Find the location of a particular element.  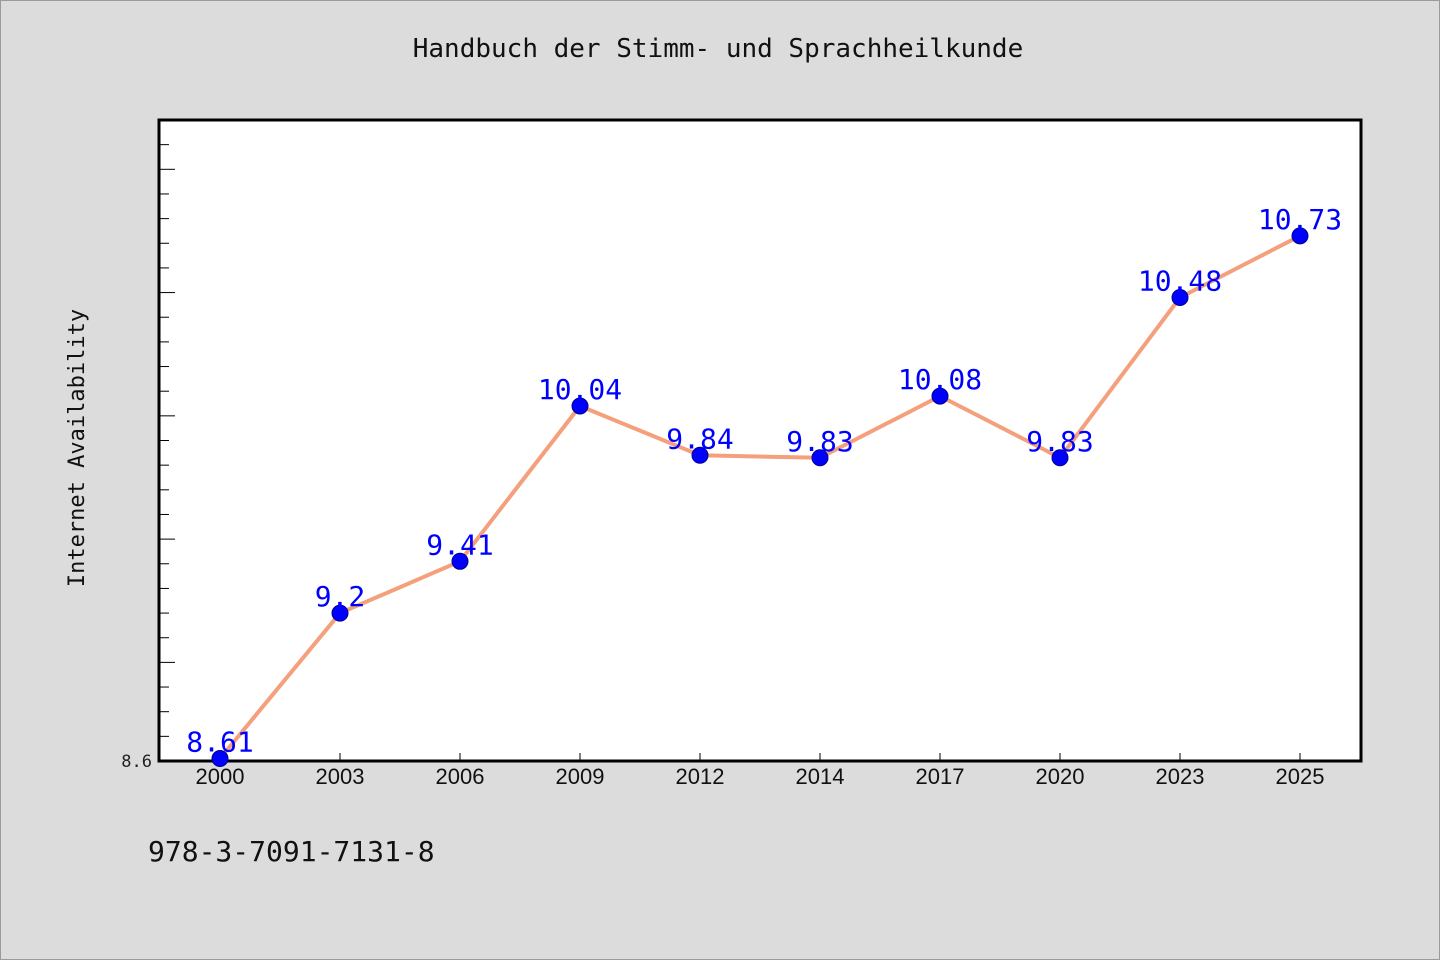

x-axis-ticks: 2000 2003 2006 2009 2012 2014 2017 2020 2023 2025 is located at coordinates (760, 771).